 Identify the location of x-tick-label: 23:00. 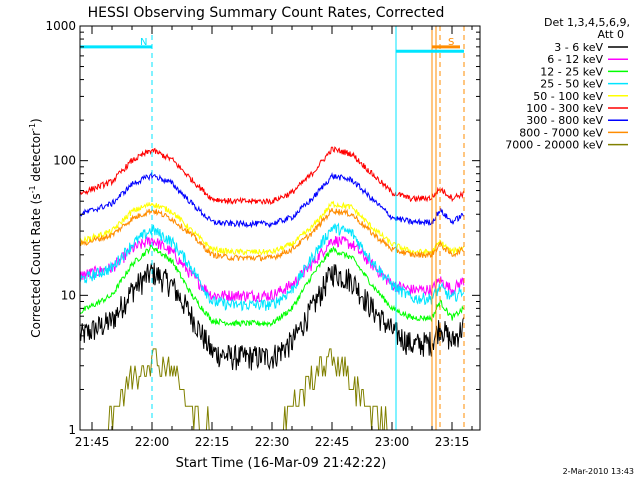
(392, 442).